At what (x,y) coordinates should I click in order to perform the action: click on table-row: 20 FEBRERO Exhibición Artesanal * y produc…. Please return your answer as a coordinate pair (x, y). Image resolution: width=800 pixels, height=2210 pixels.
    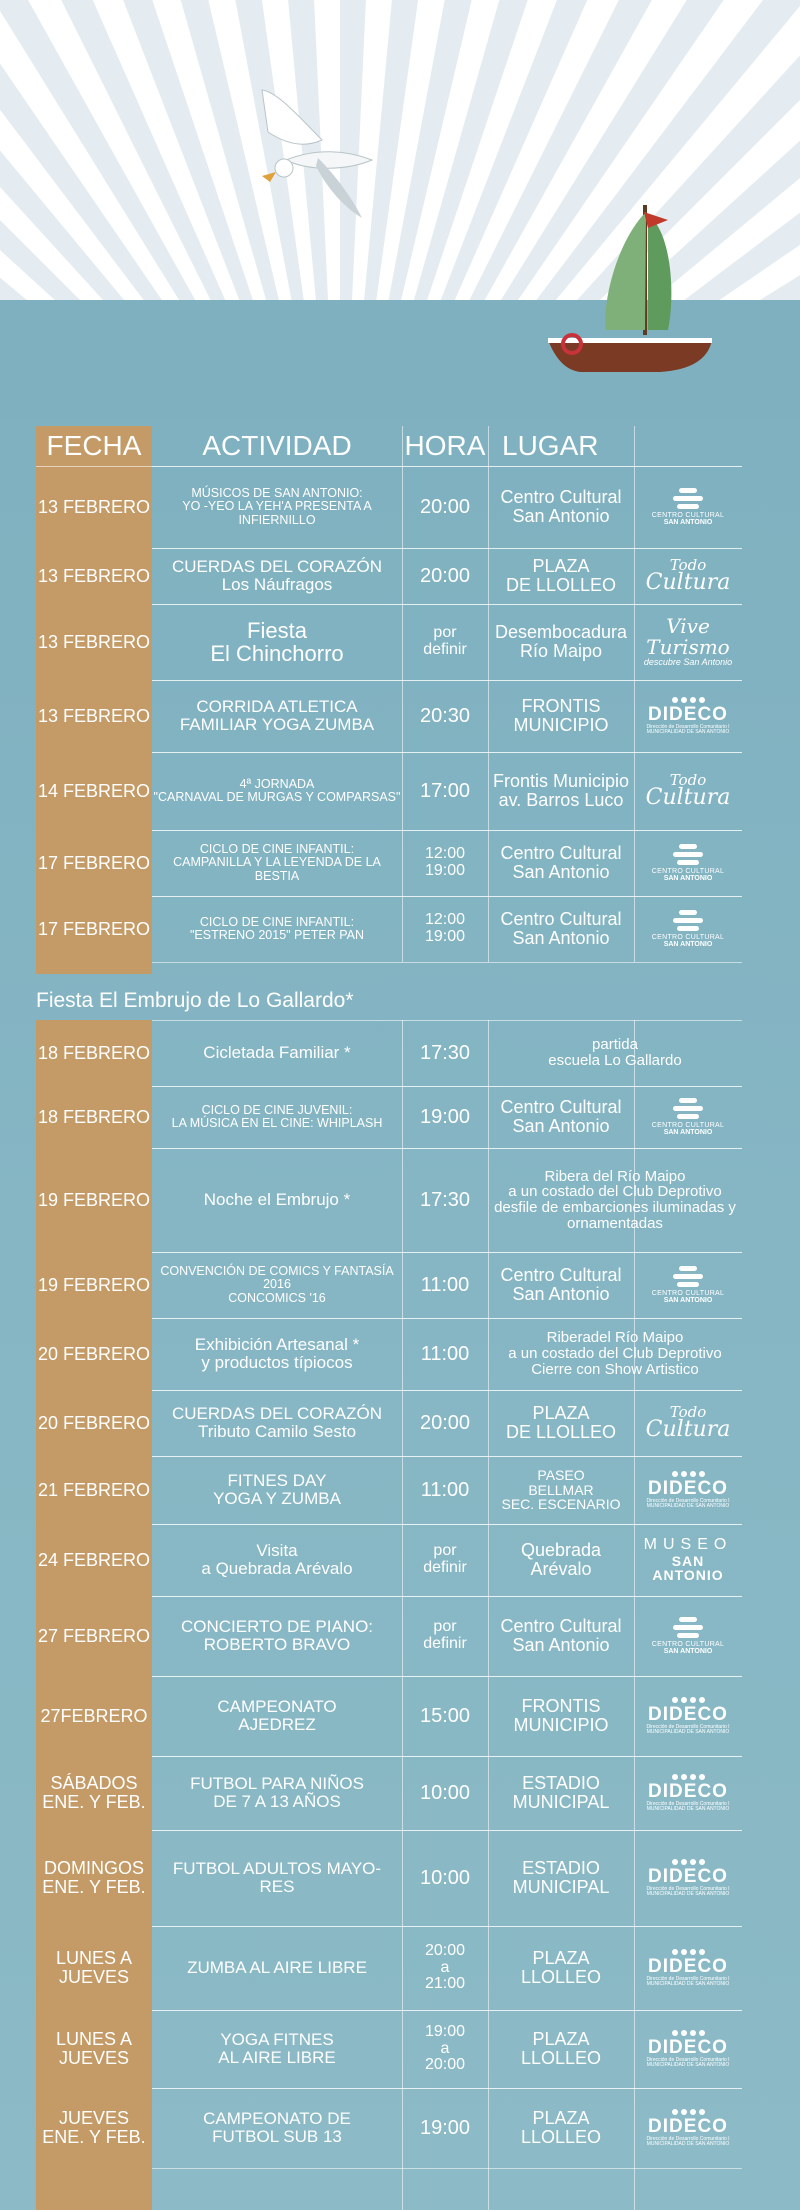
    Looking at the image, I should click on (389, 1354).